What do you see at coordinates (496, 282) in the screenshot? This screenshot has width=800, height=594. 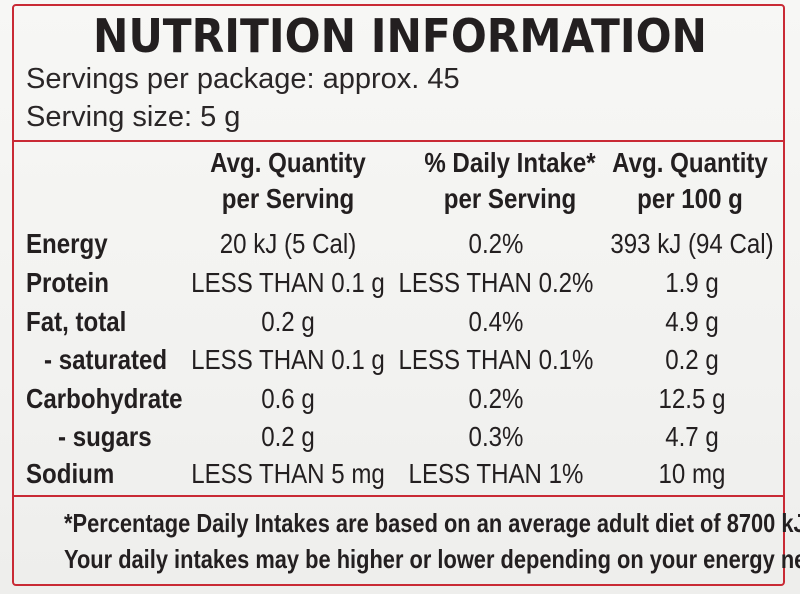 I see `daily-intake-value: LESS THAN 0.2%` at bounding box center [496, 282].